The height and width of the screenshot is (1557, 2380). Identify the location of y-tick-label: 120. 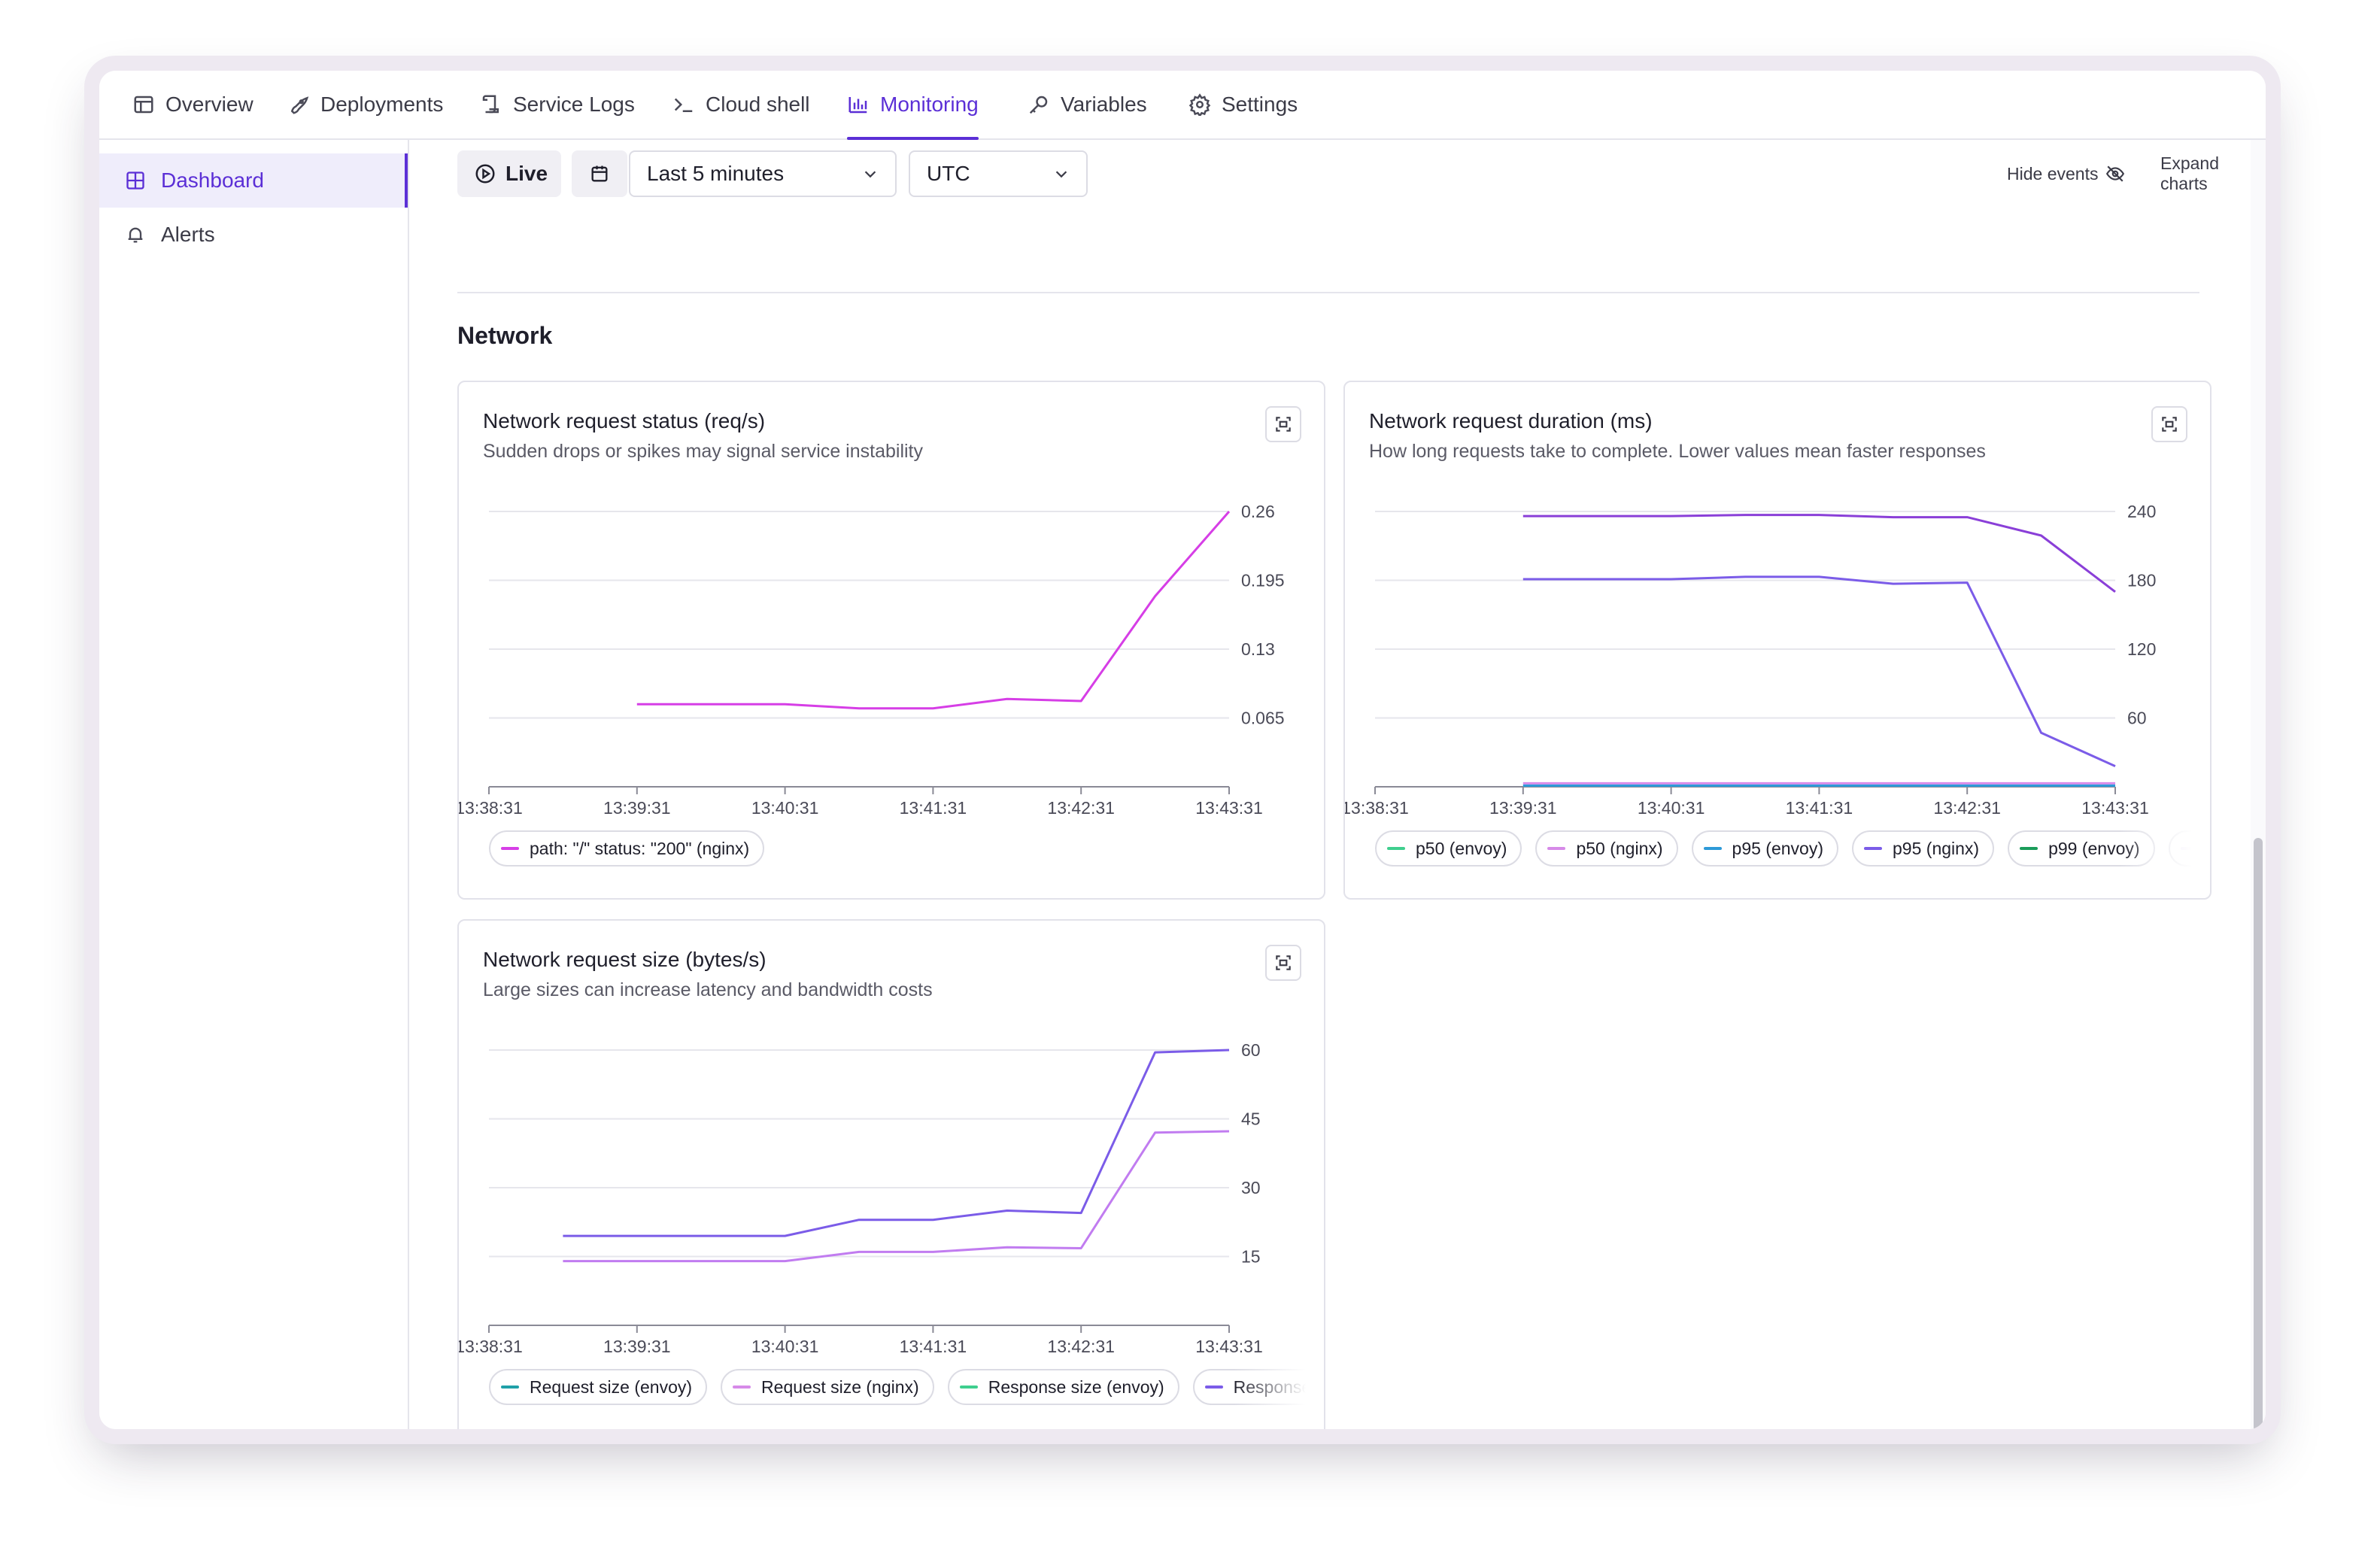
(2141, 649).